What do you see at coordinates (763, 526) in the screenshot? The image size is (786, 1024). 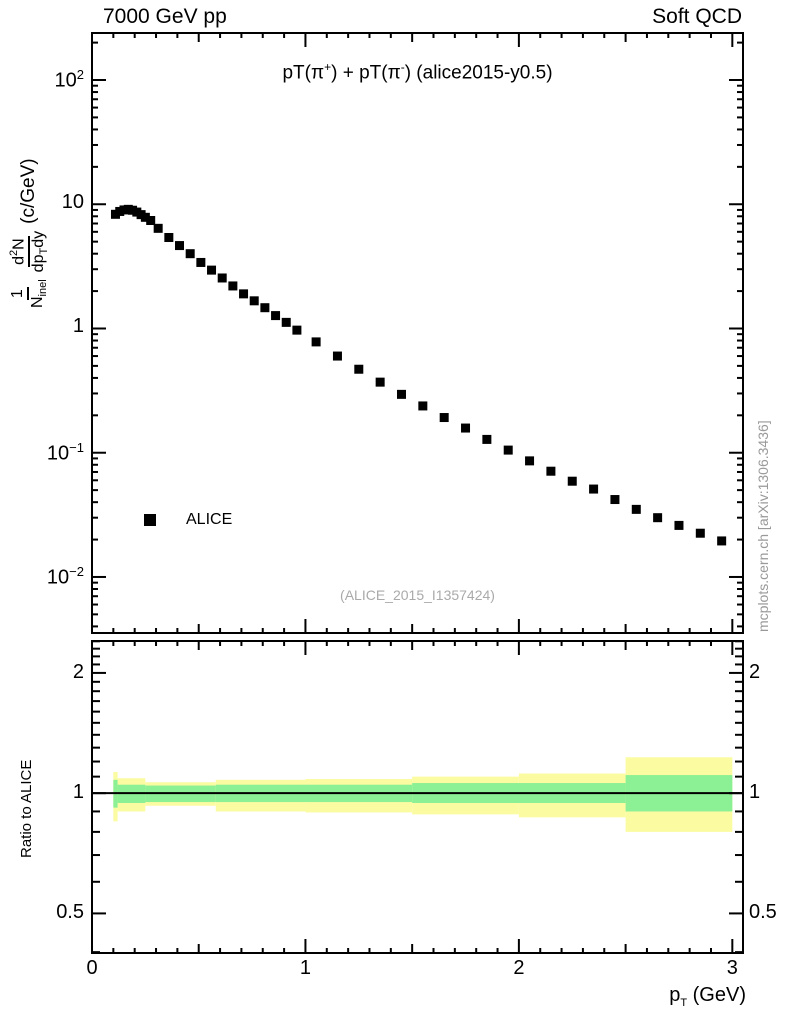 I see `mcplots-credit: mcplots.cern.ch [arXiv:1306.3436]` at bounding box center [763, 526].